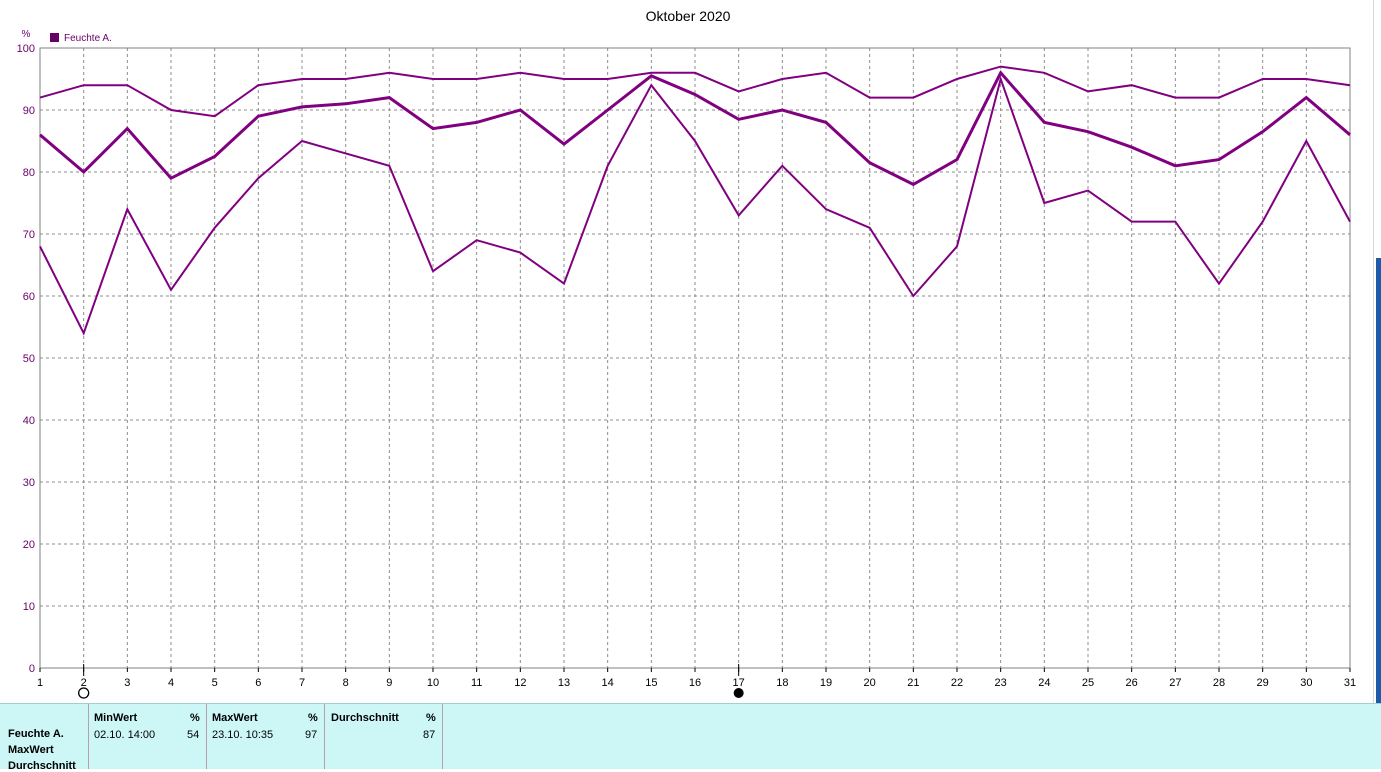  Describe the element at coordinates (389, 683) in the screenshot. I see `x-tick-label: 9` at that location.